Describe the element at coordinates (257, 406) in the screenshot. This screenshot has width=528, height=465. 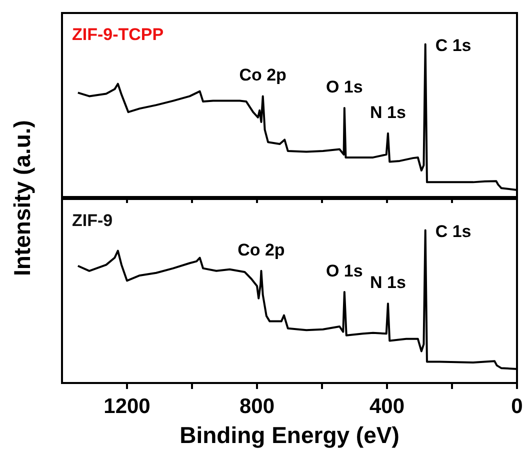
I see `x-tick-label: 800` at that location.